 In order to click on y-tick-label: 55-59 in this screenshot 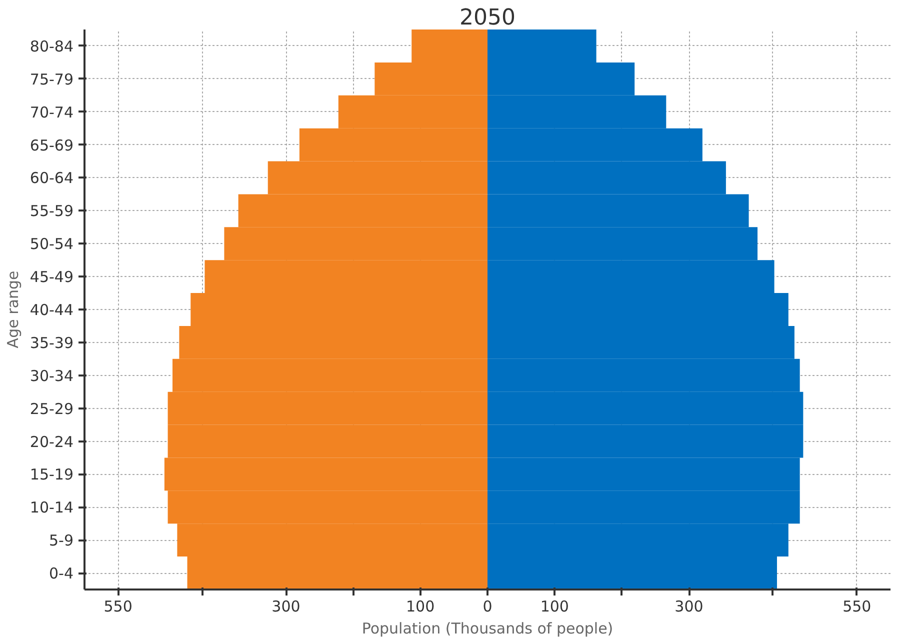, I will do `click(52, 211)`.